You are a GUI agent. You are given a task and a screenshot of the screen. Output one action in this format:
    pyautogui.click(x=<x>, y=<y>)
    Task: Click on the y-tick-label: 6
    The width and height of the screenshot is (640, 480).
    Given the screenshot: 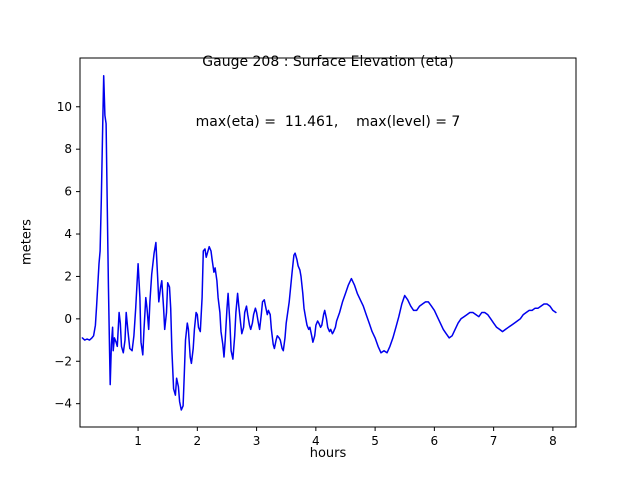 What is the action you would take?
    pyautogui.click(x=68, y=192)
    